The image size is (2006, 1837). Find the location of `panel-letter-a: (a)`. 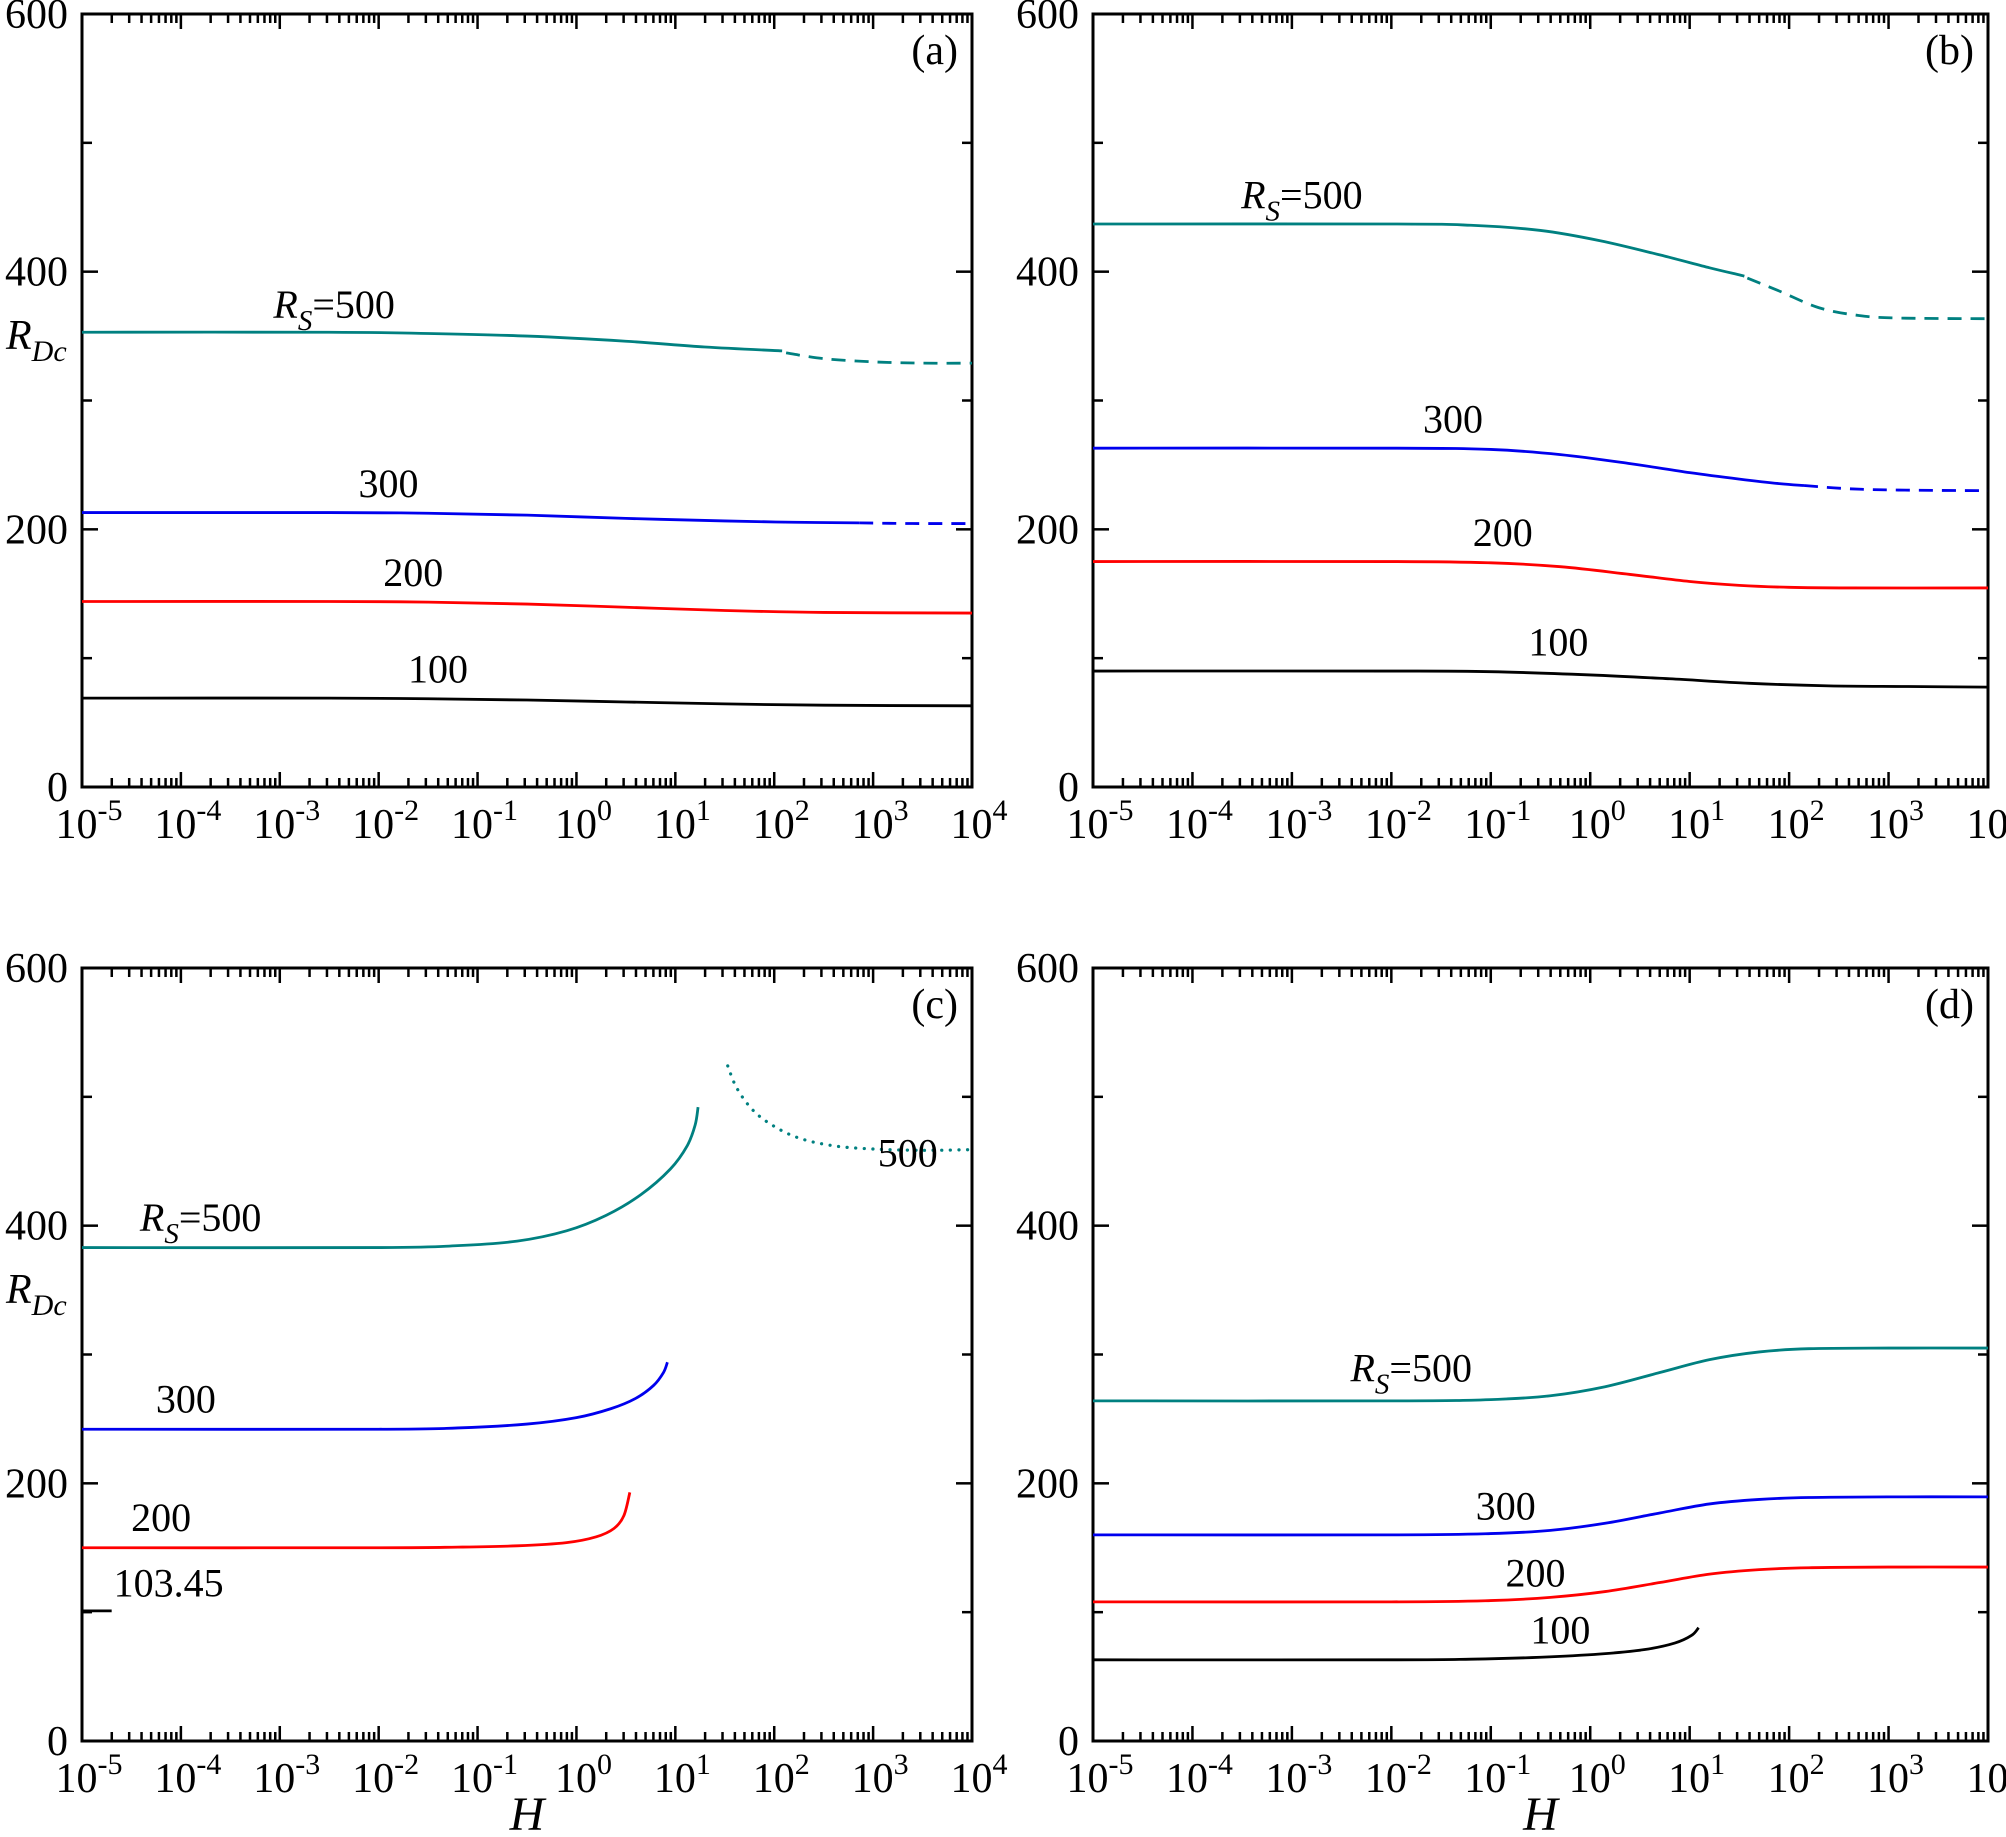

panel-letter-a: (a) is located at coordinates (934, 51).